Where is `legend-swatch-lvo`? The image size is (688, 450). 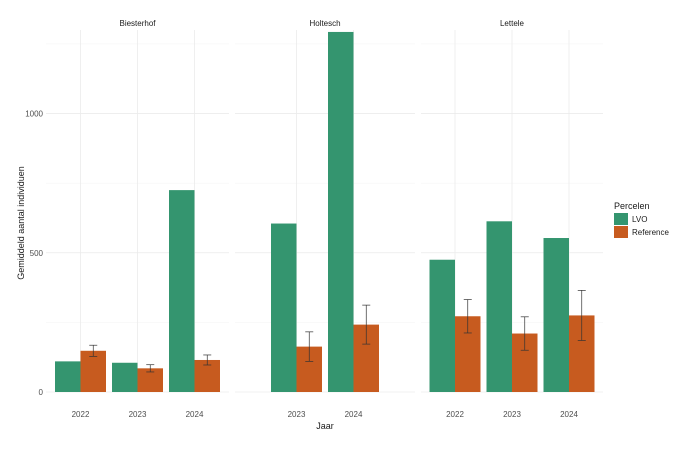
legend-swatch-lvo is located at coordinates (621, 219).